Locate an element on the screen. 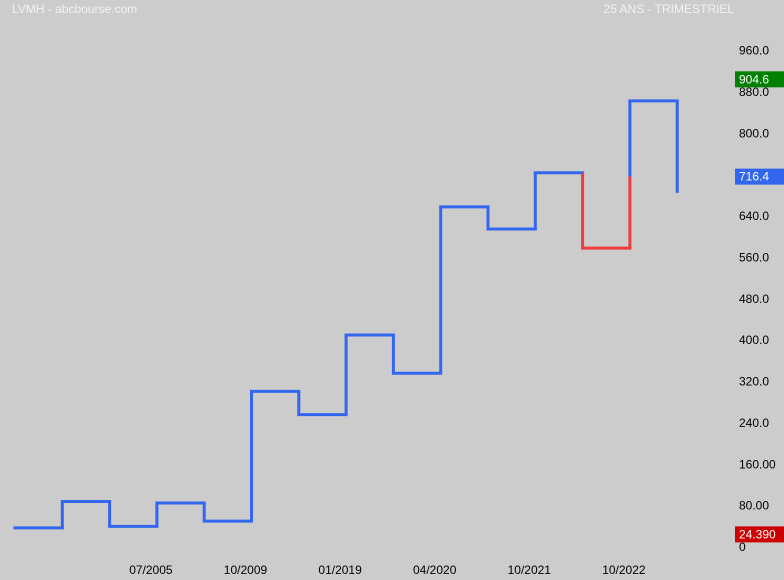 This screenshot has height=580, width=784. y-tick-label: 240.0 is located at coordinates (754, 423).